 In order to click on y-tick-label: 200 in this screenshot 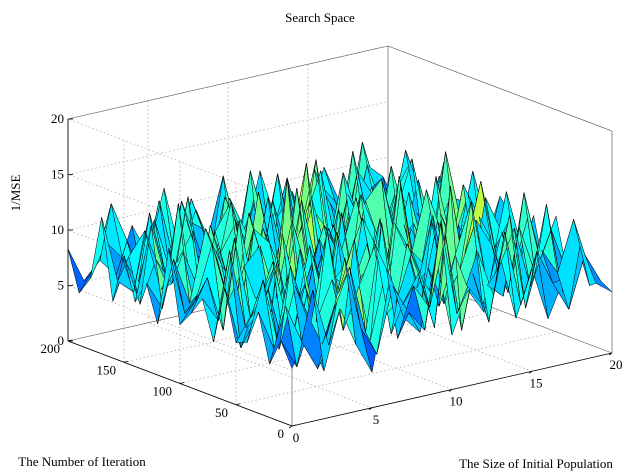, I will do `click(51, 348)`.